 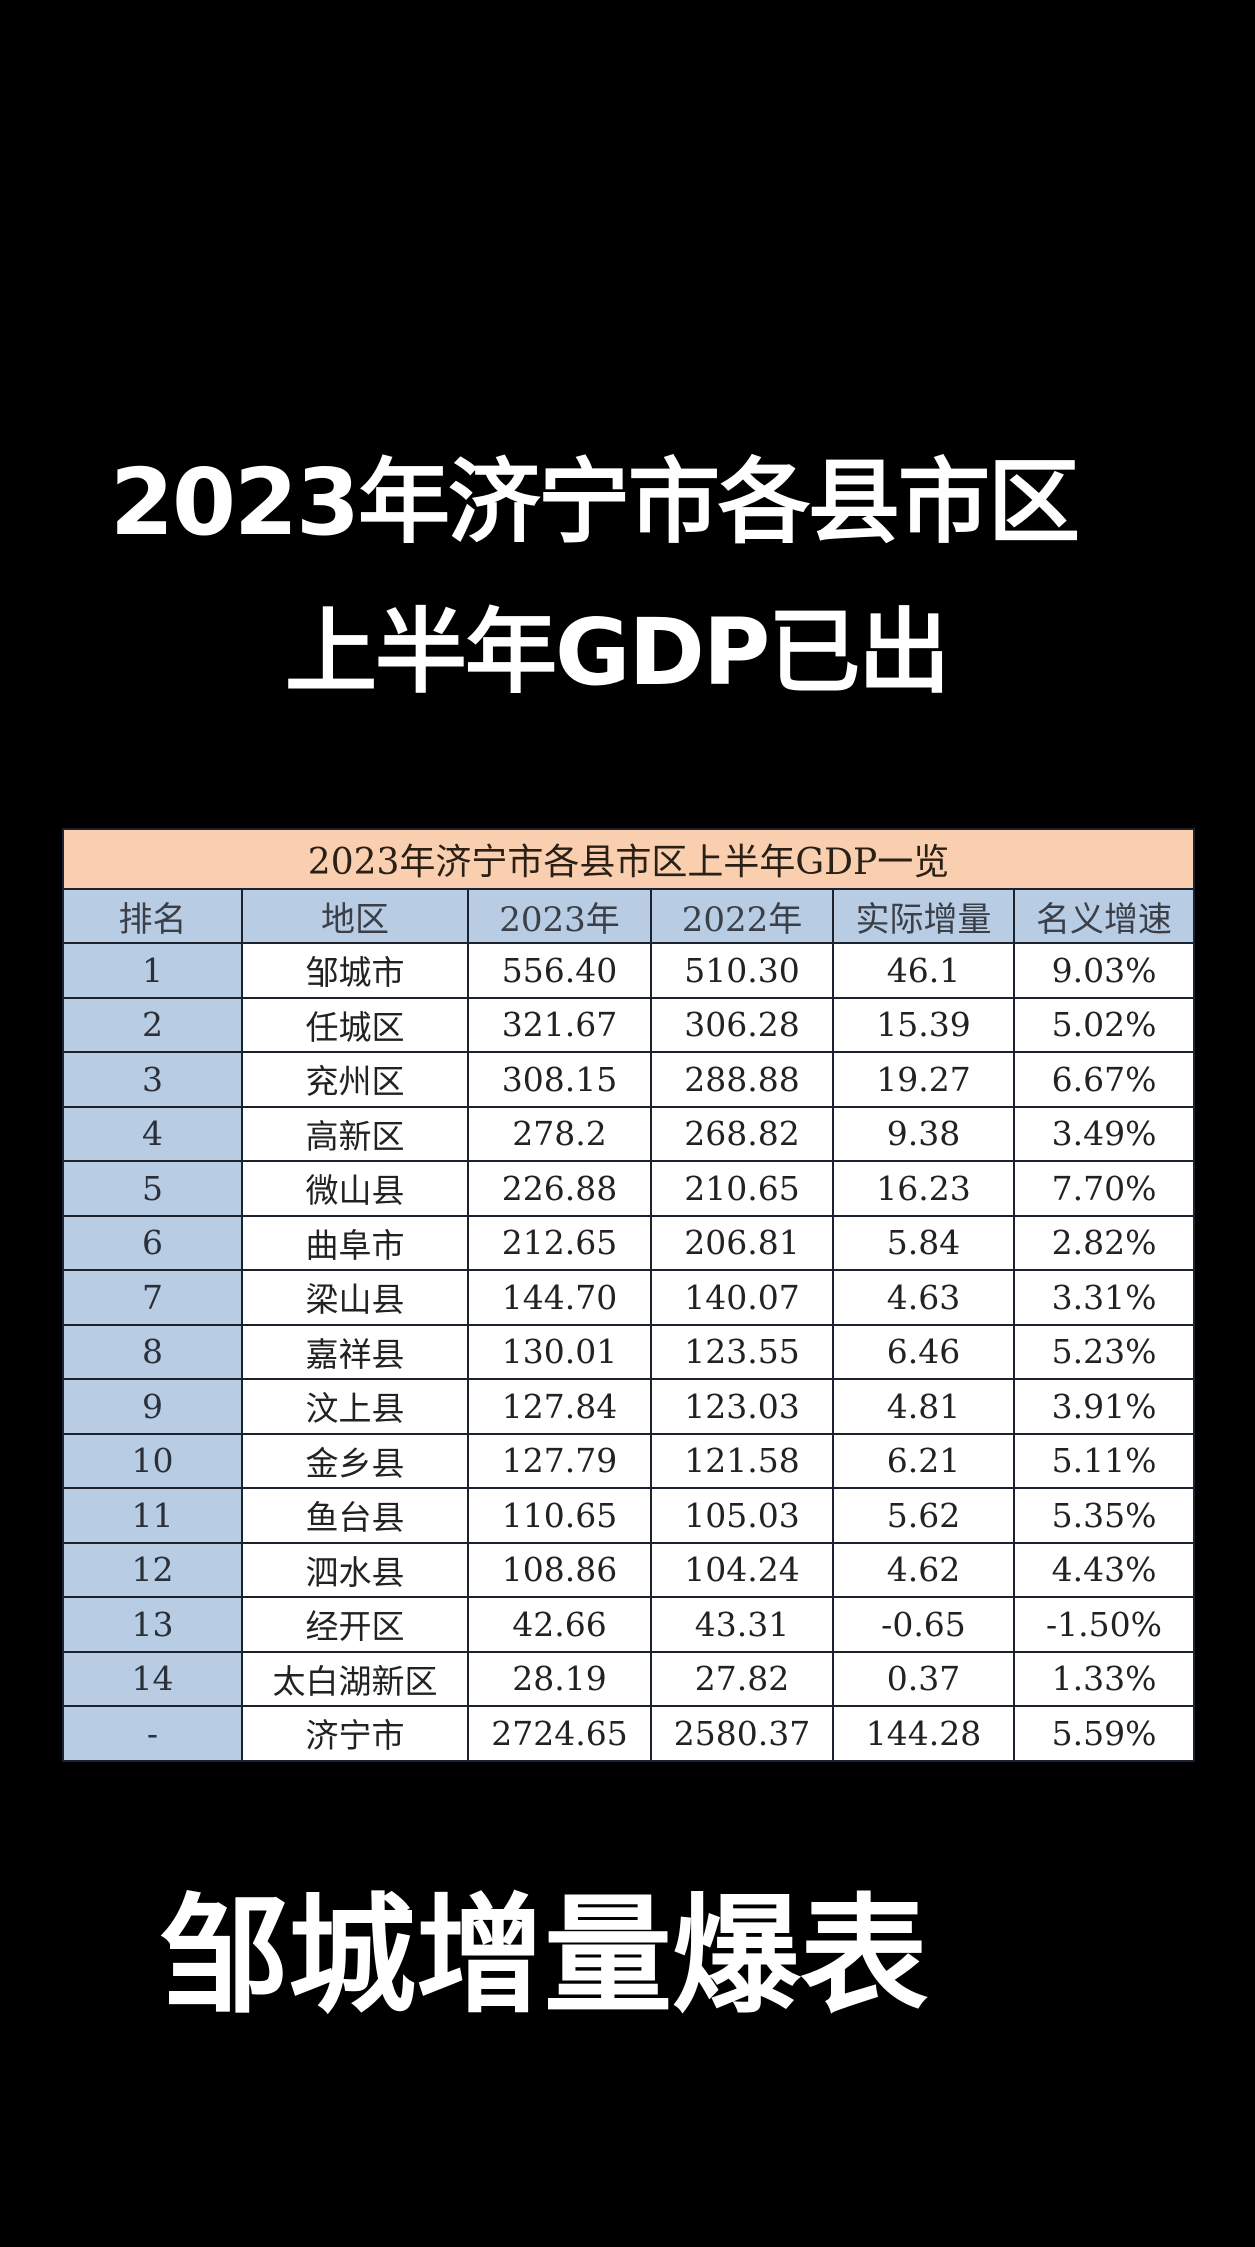 I want to click on cell-increase: 19.27, so click(x=923, y=1079).